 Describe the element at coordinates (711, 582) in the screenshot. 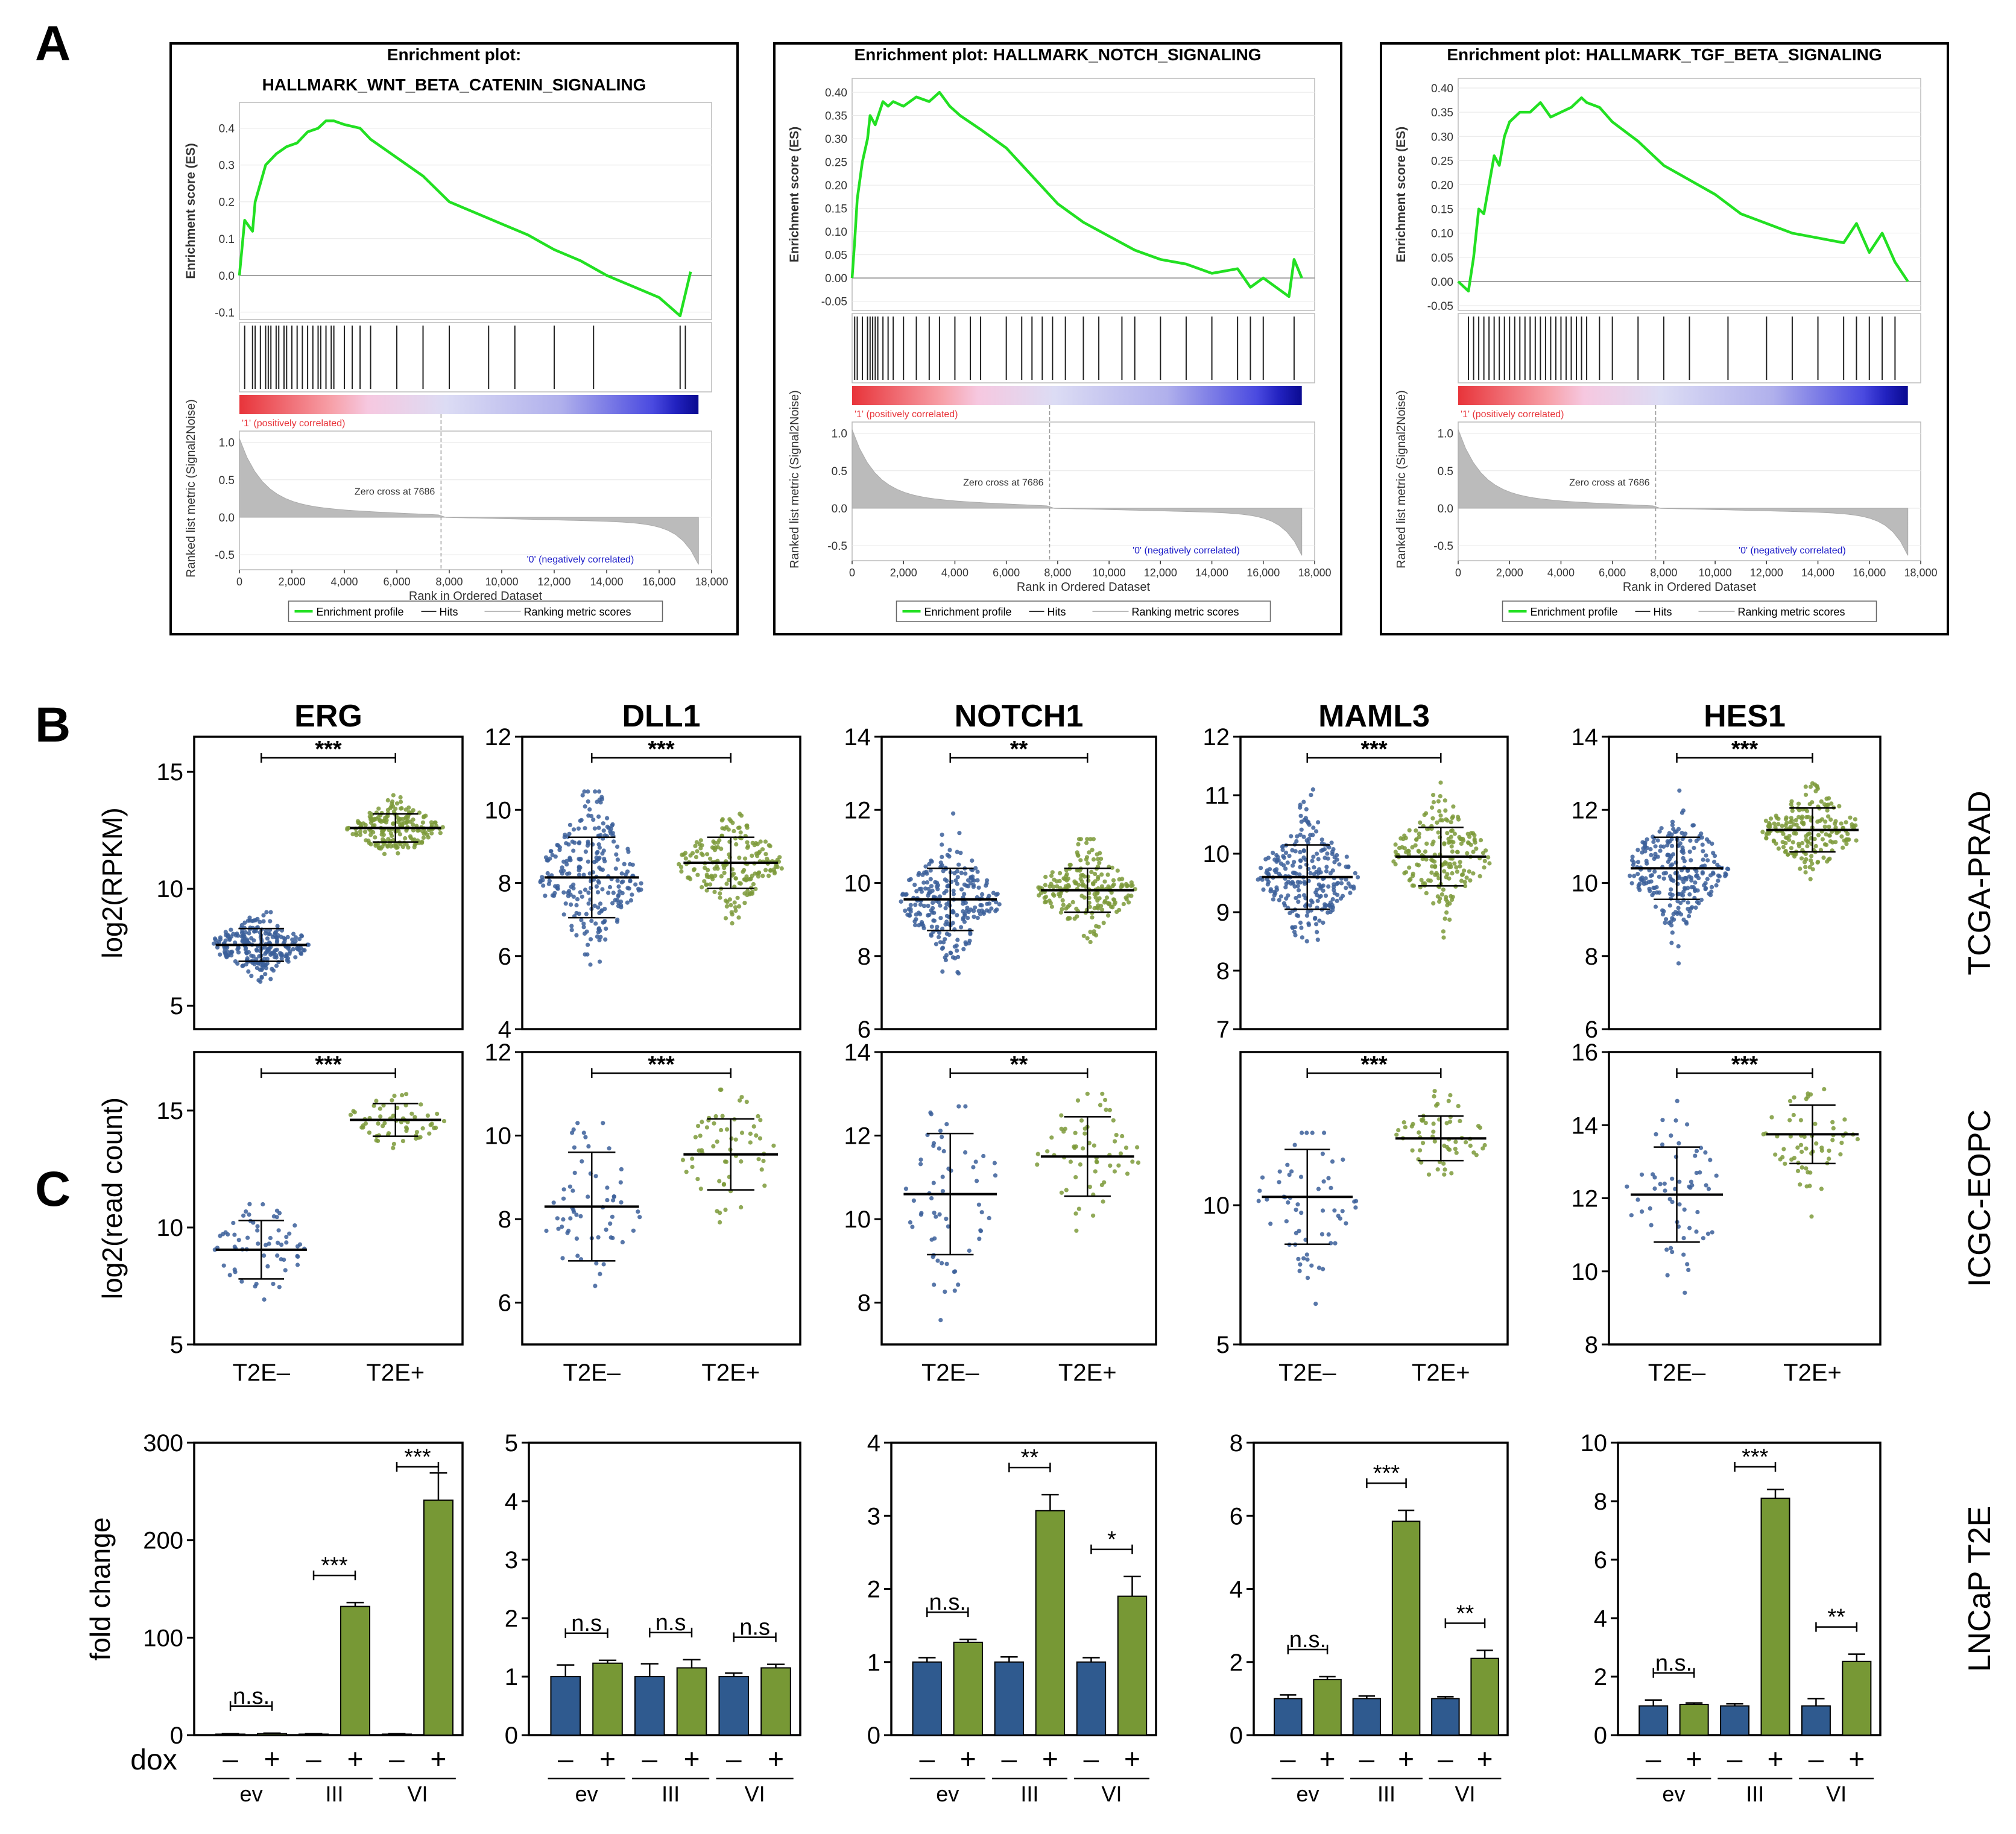

I see `x-tick-label: 18,000` at that location.